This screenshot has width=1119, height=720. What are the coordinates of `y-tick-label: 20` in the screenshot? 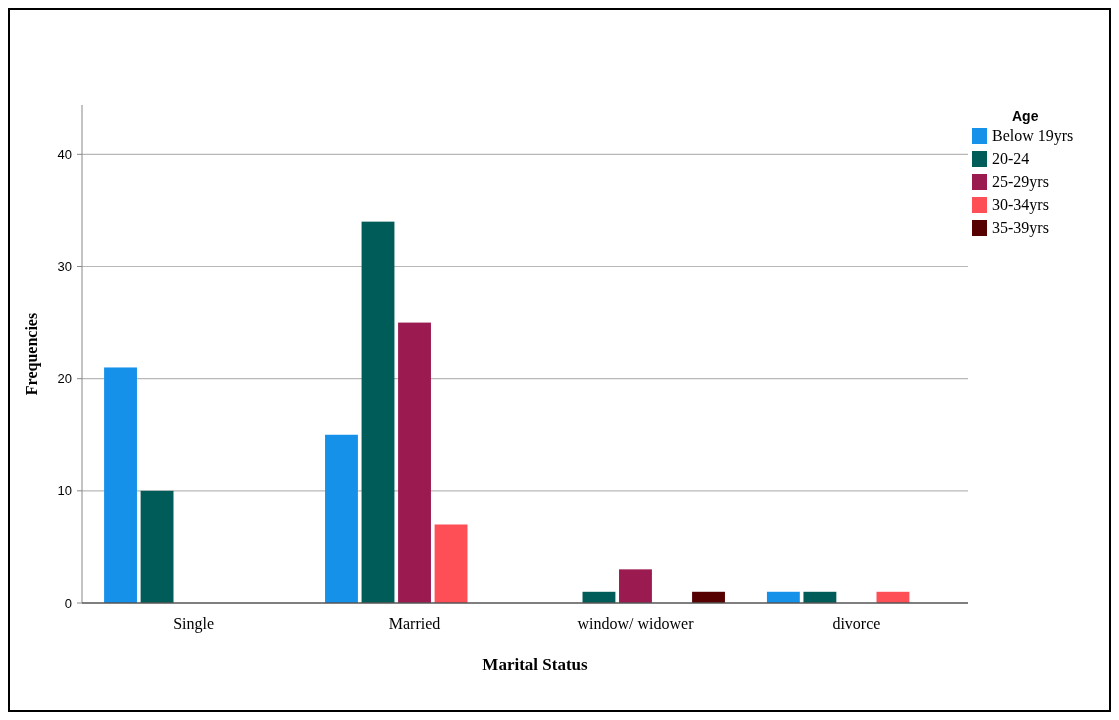 It's located at (64, 379).